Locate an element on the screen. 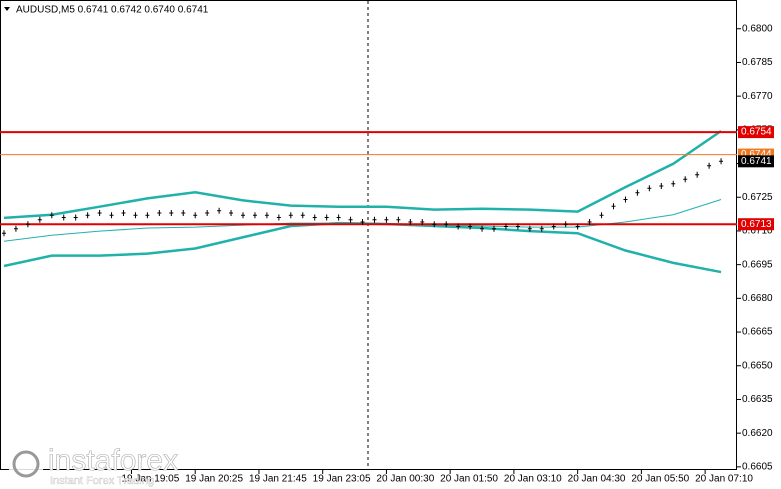 The width and height of the screenshot is (781, 489). watermark-brand: instaforex is located at coordinates (113, 460).